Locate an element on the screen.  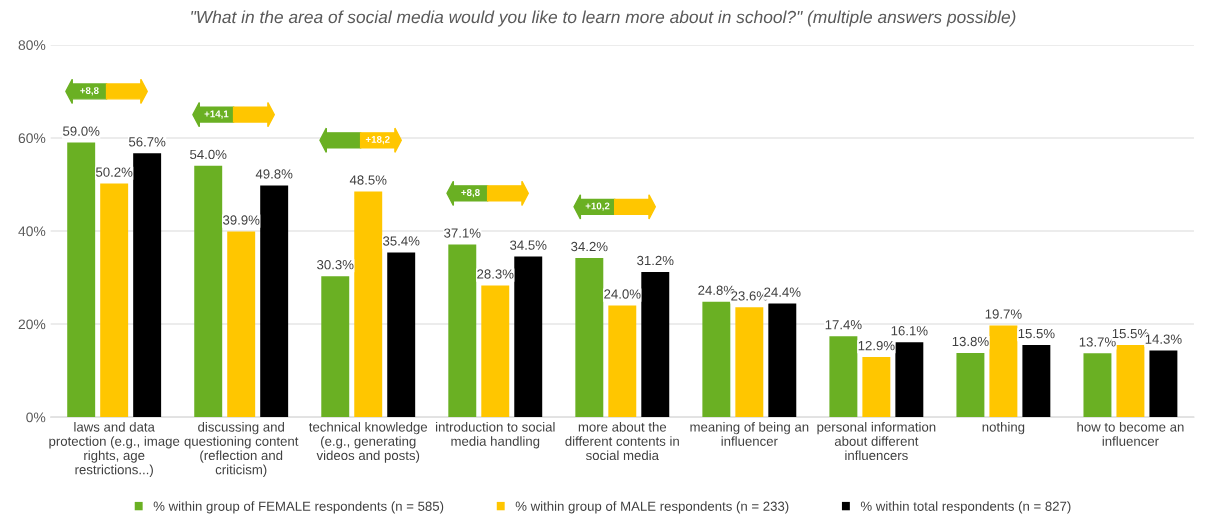
y-tick-label: 80% is located at coordinates (32, 45).